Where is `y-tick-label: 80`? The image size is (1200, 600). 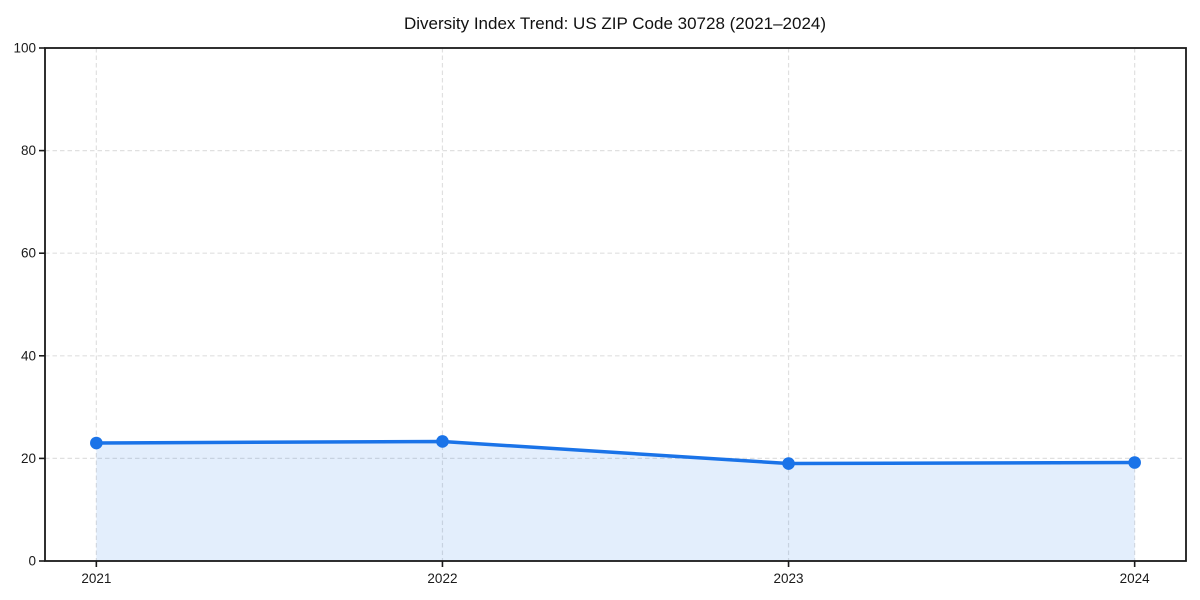 y-tick-label: 80 is located at coordinates (28, 150).